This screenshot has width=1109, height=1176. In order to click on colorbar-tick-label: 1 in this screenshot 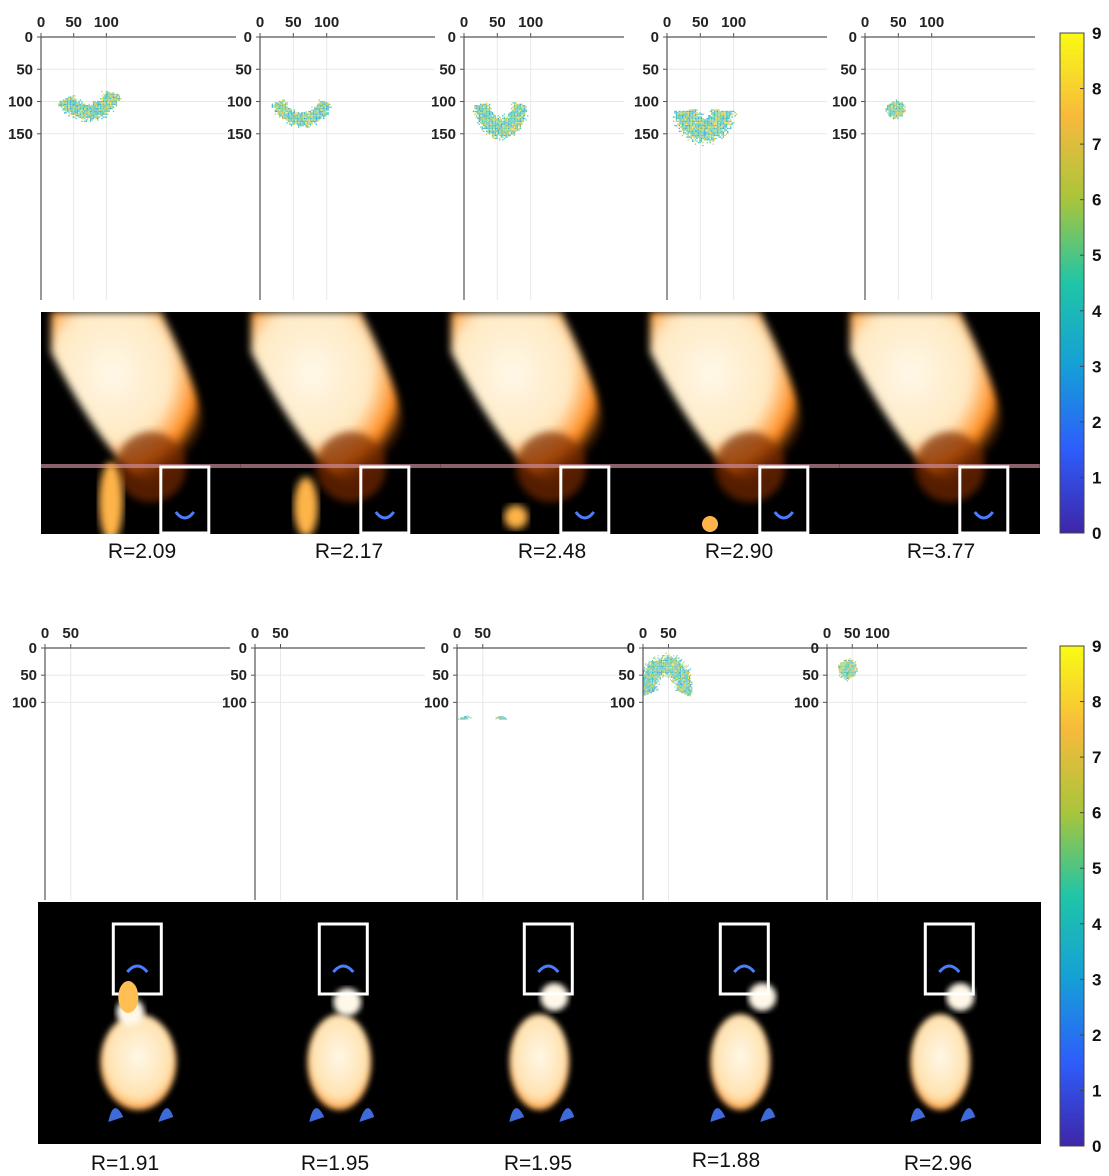, I will do `click(1096, 1090)`.